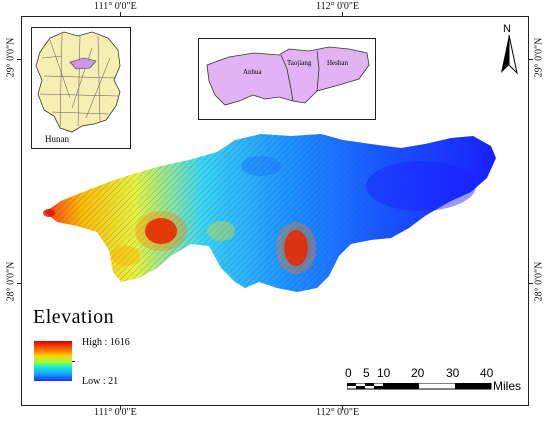 The height and width of the screenshot is (422, 550). I want to click on county-inset-map: Anhua Taojiang Heshan, so click(287, 79).